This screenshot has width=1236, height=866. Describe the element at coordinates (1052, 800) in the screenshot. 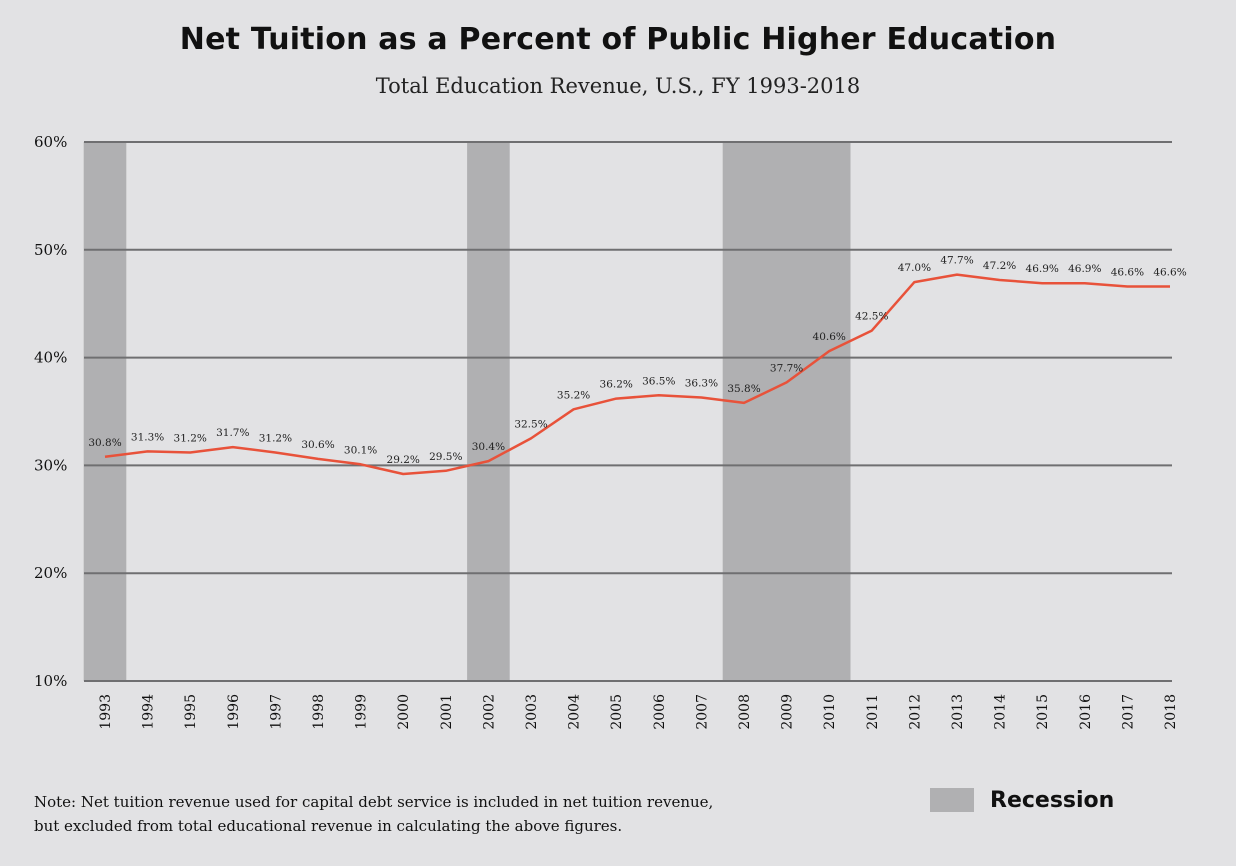

I see `legend-label-recession: Recession` at that location.